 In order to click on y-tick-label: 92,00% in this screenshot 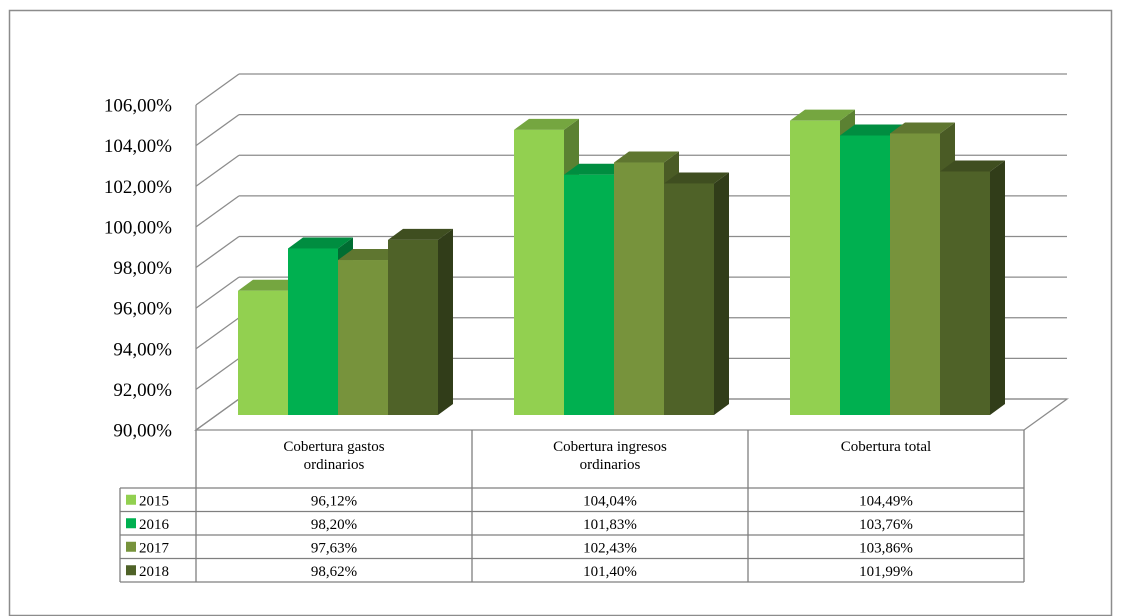, I will do `click(142, 390)`.